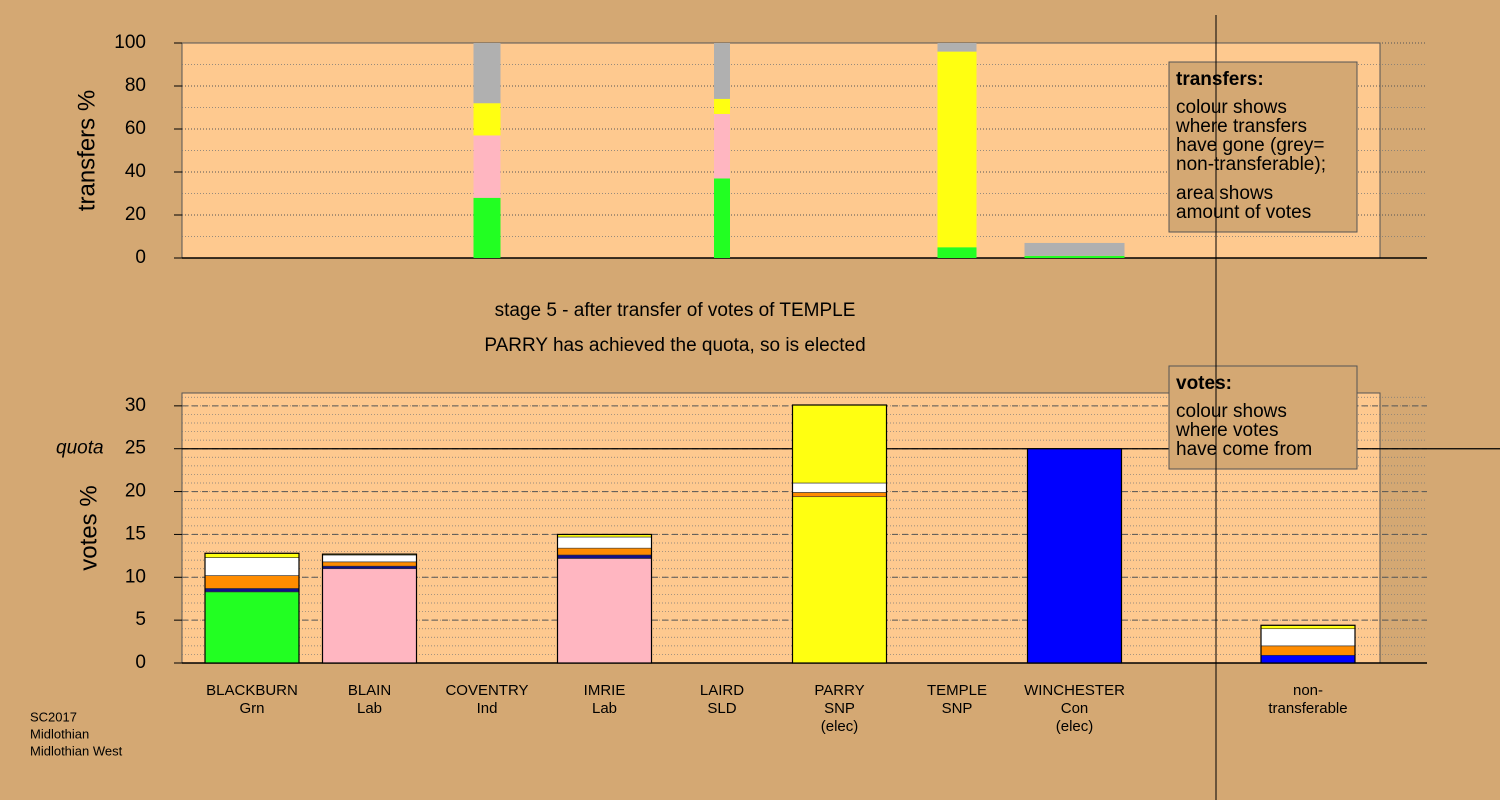  Describe the element at coordinates (86, 150) in the screenshot. I see `y-axis-label: transfers %` at that location.